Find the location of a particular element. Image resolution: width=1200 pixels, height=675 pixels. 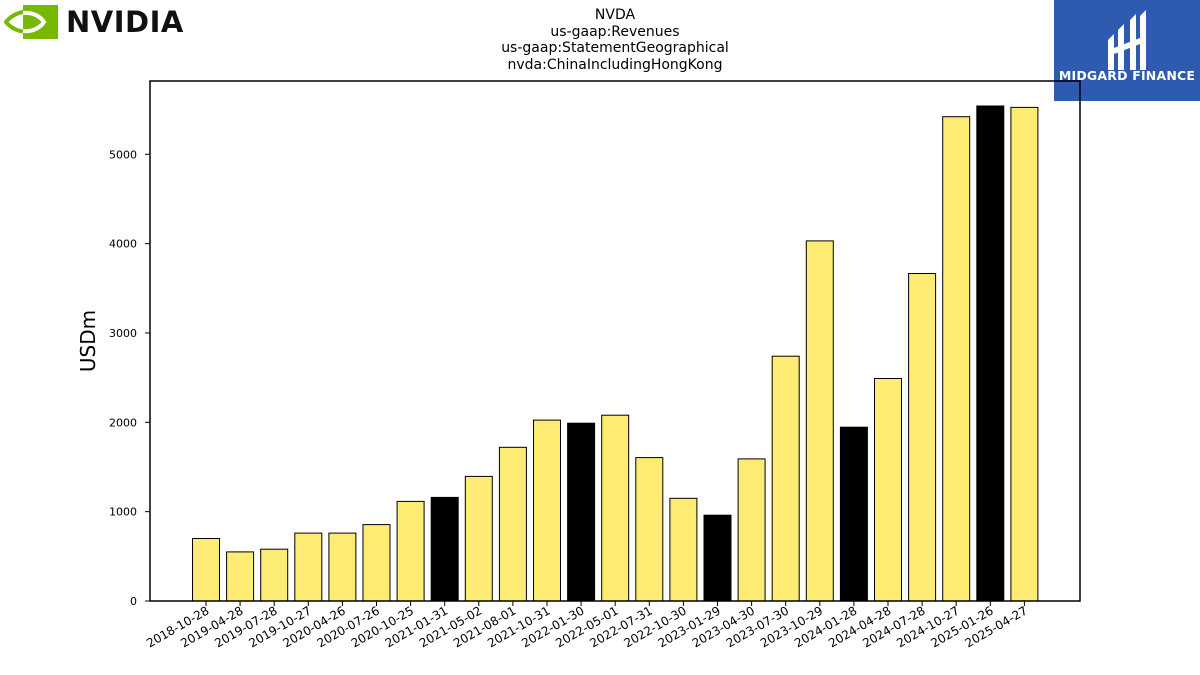

midgard-finance-logo: MIDGARD FINANCE is located at coordinates (1127, 50).